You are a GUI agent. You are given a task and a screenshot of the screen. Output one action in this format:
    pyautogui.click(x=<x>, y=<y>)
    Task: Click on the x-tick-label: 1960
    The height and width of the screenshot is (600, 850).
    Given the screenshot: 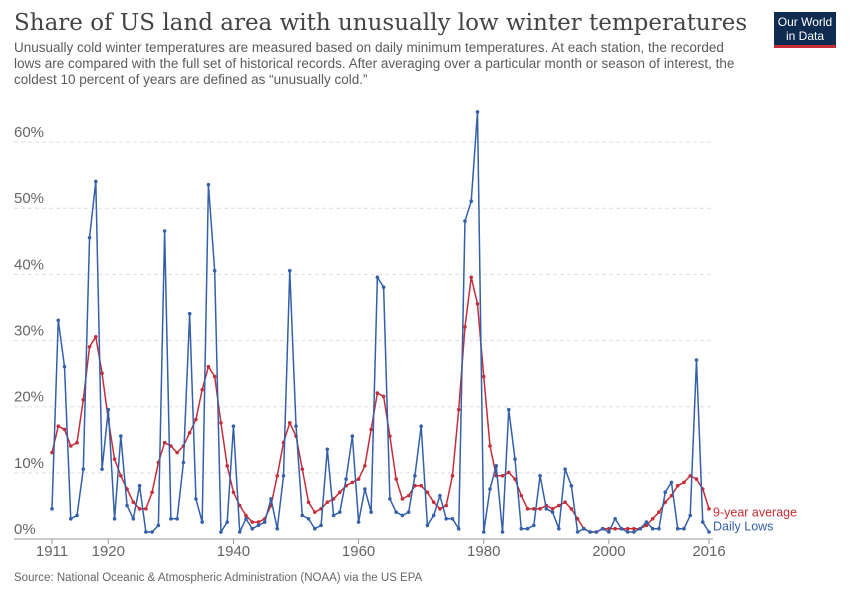 What is the action you would take?
    pyautogui.click(x=358, y=551)
    